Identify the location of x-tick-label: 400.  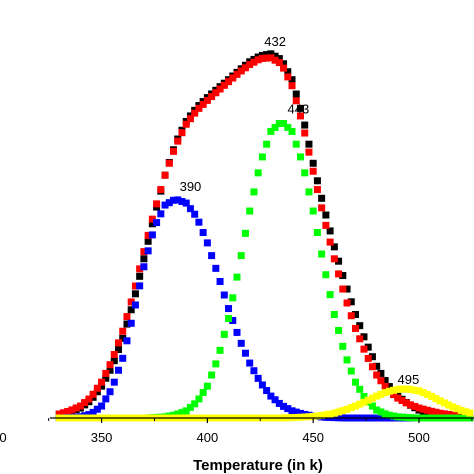
(208, 437).